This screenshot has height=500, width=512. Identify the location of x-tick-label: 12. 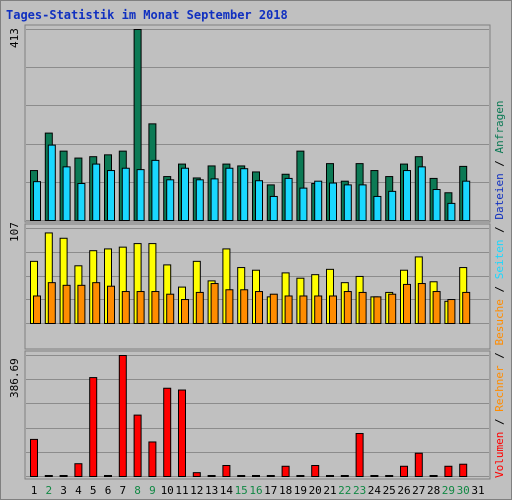
(196, 490).